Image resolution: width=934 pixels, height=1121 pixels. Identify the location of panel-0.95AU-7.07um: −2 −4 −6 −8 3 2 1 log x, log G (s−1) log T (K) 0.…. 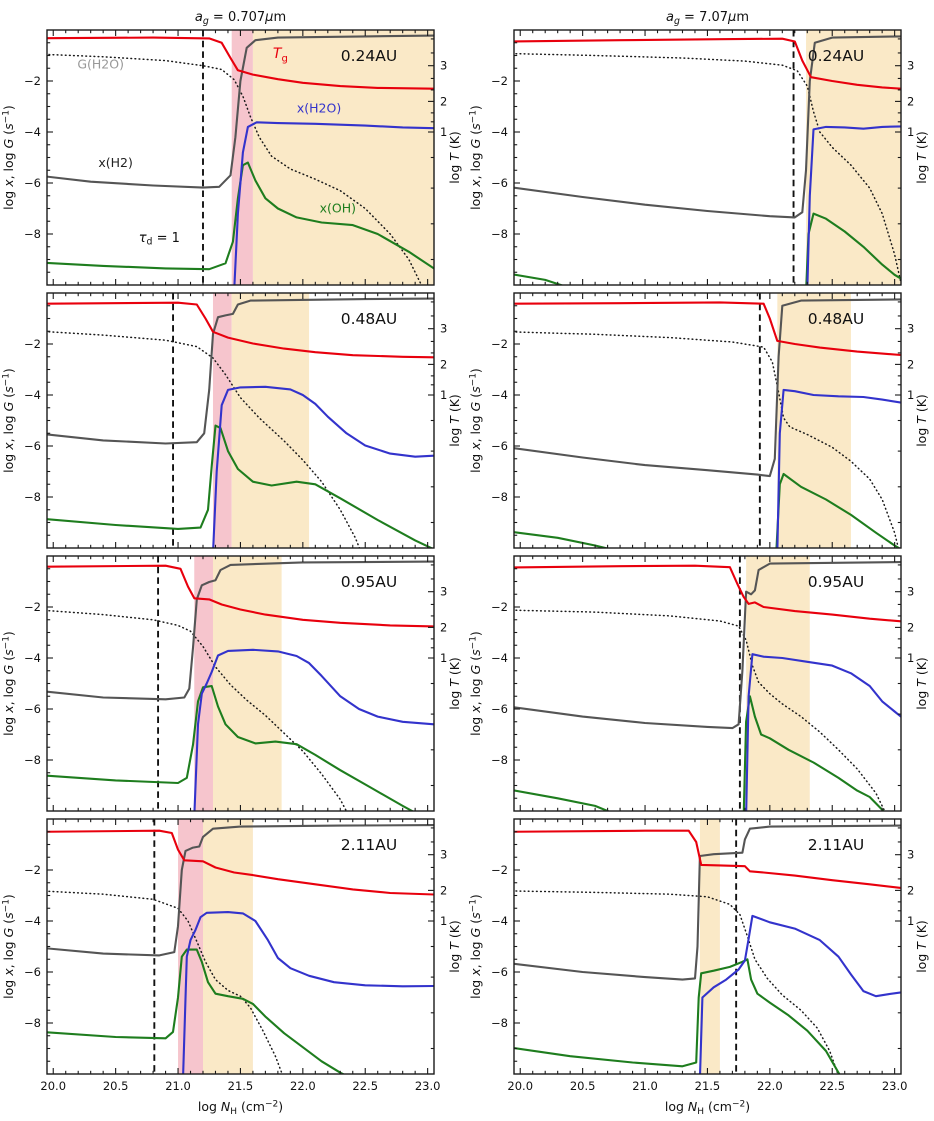
(698, 683).